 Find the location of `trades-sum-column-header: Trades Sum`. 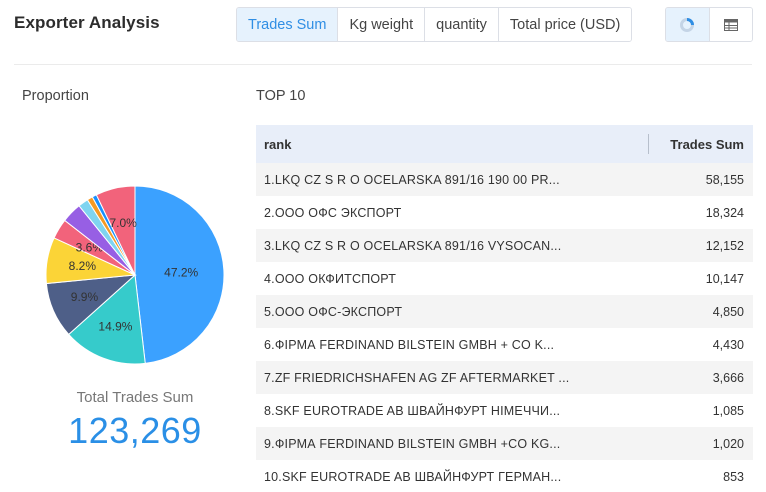

trades-sum-column-header: Trades Sum is located at coordinates (701, 144).